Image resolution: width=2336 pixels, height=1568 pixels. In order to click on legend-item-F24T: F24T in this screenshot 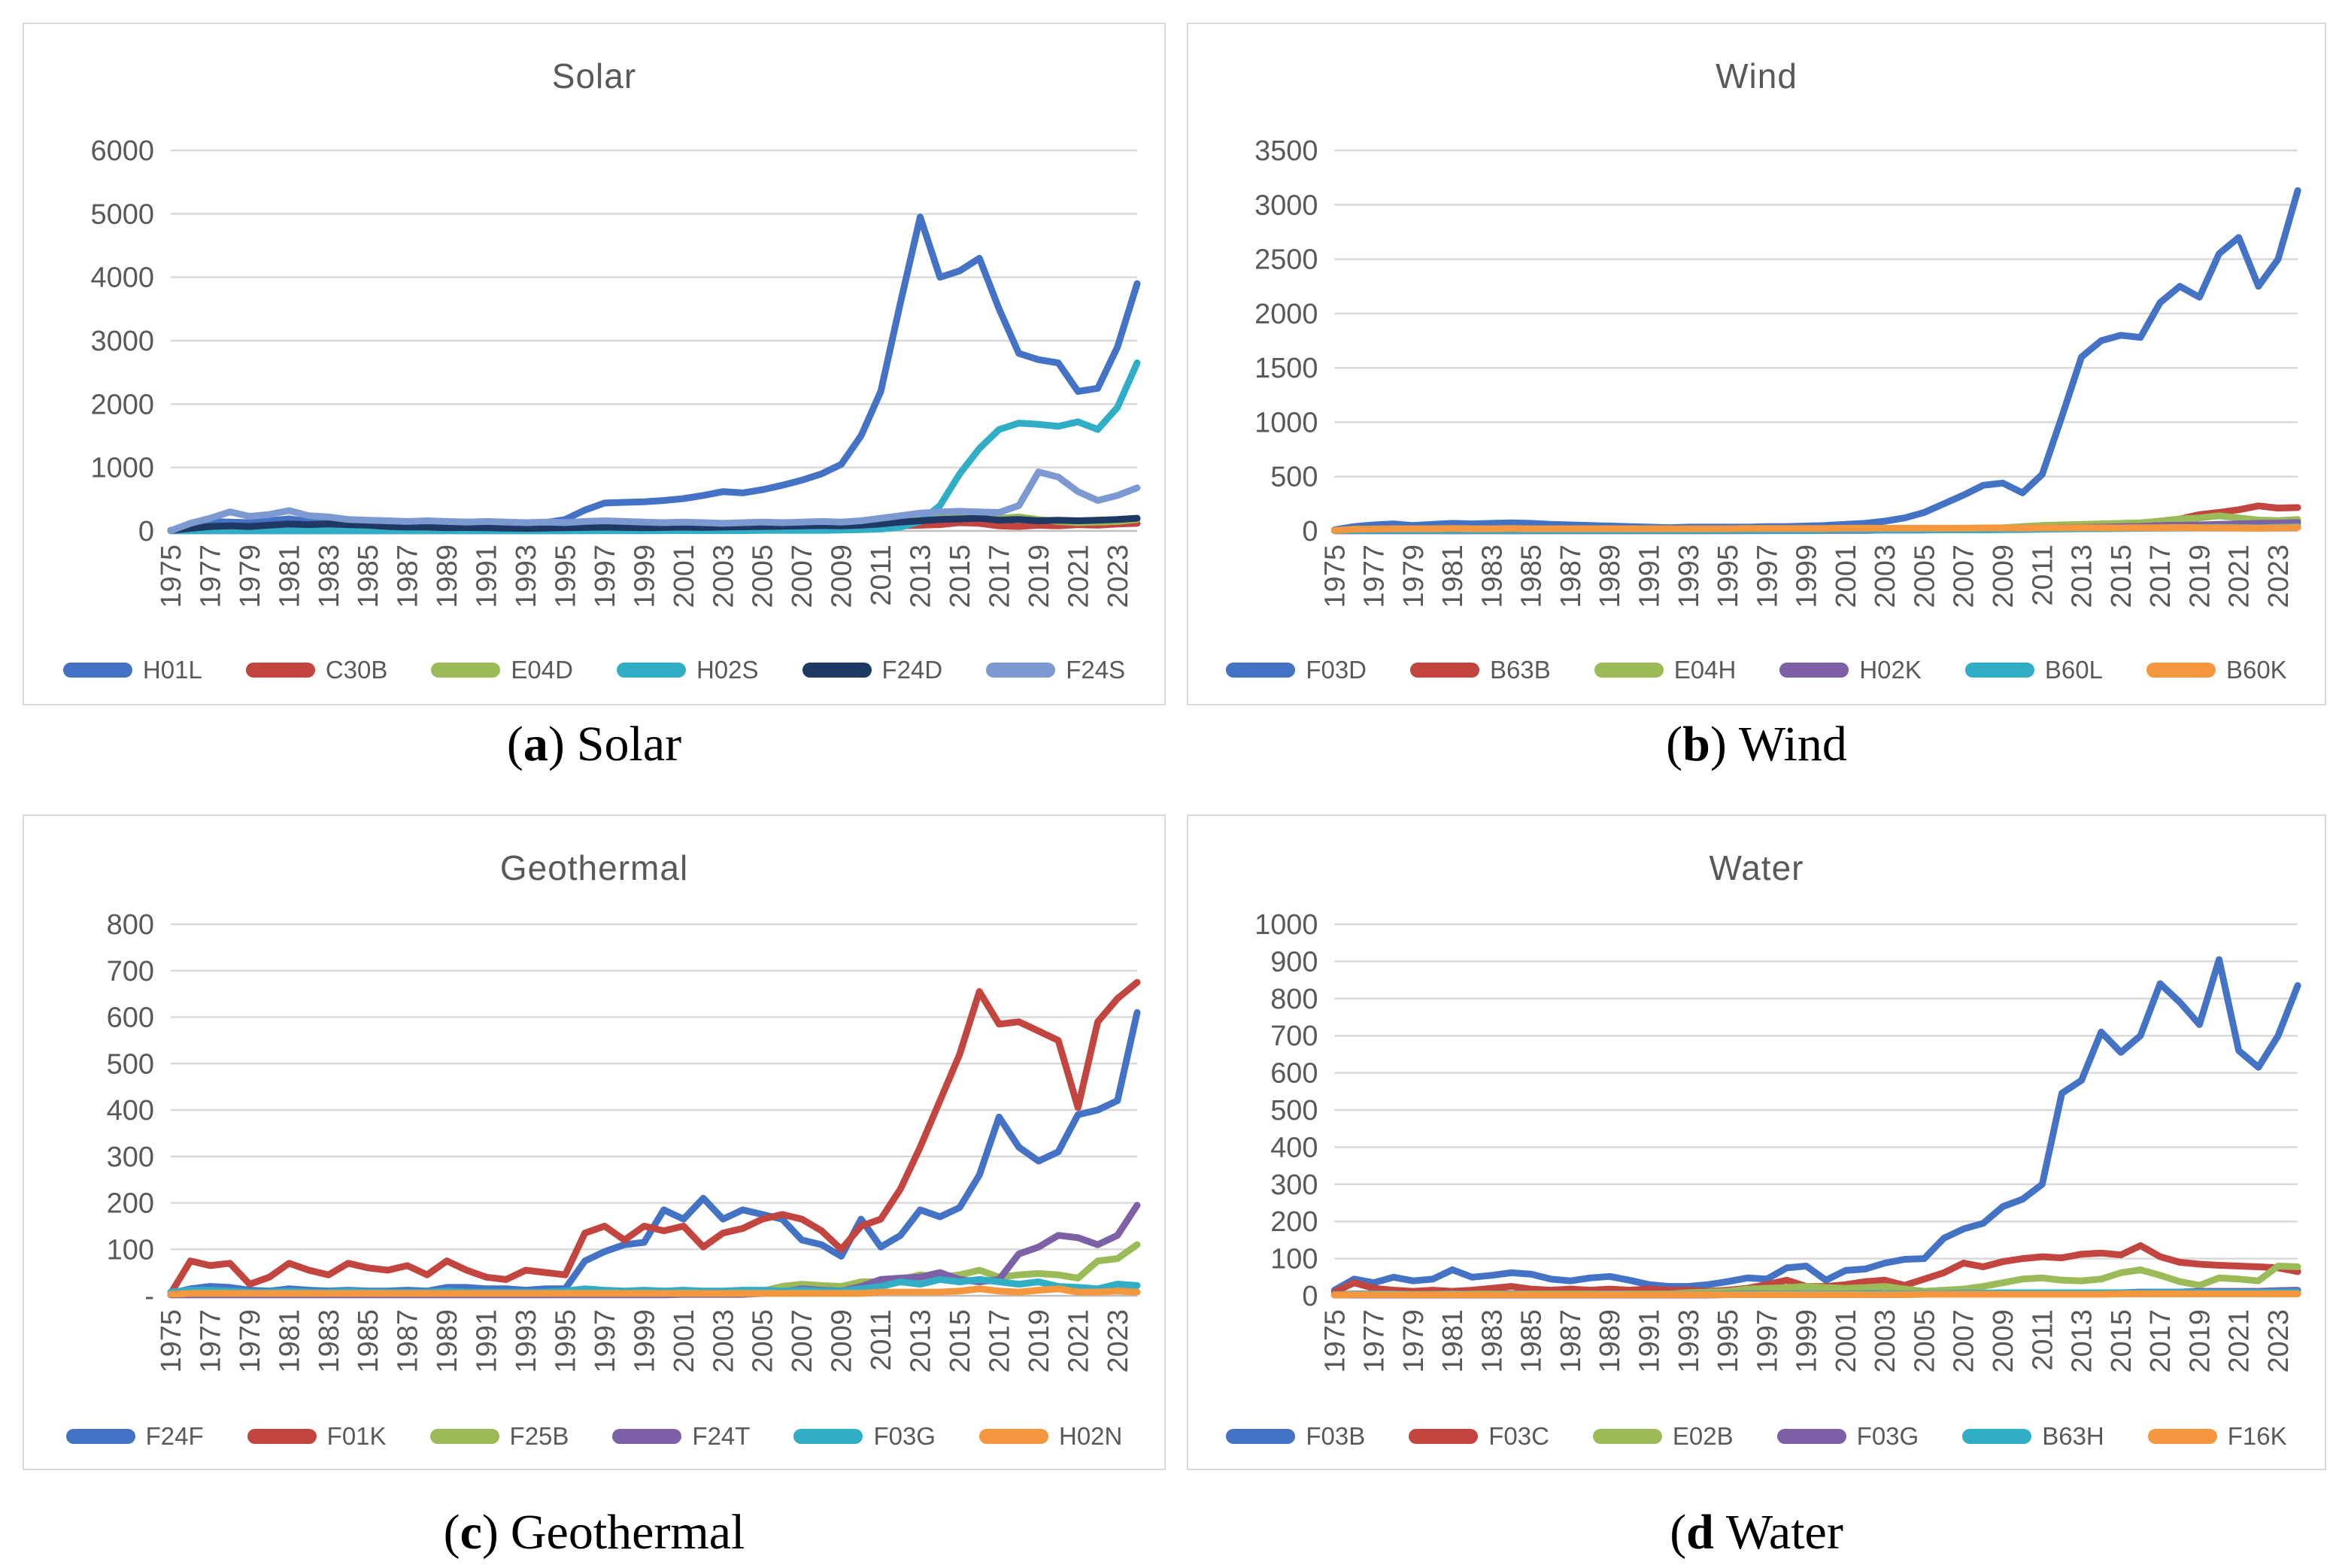, I will do `click(681, 1436)`.